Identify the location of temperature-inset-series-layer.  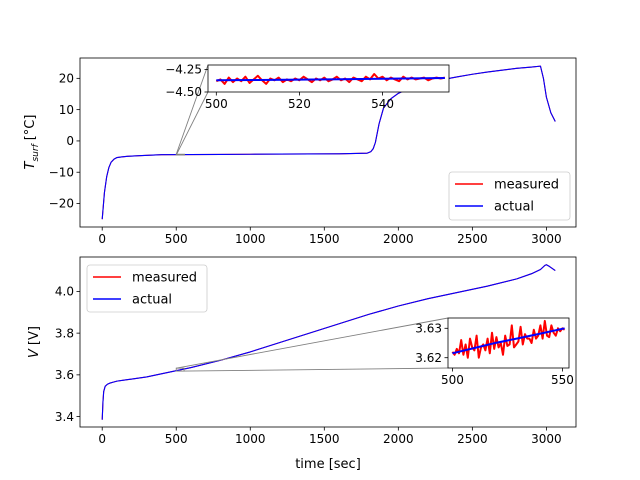
(330, 79).